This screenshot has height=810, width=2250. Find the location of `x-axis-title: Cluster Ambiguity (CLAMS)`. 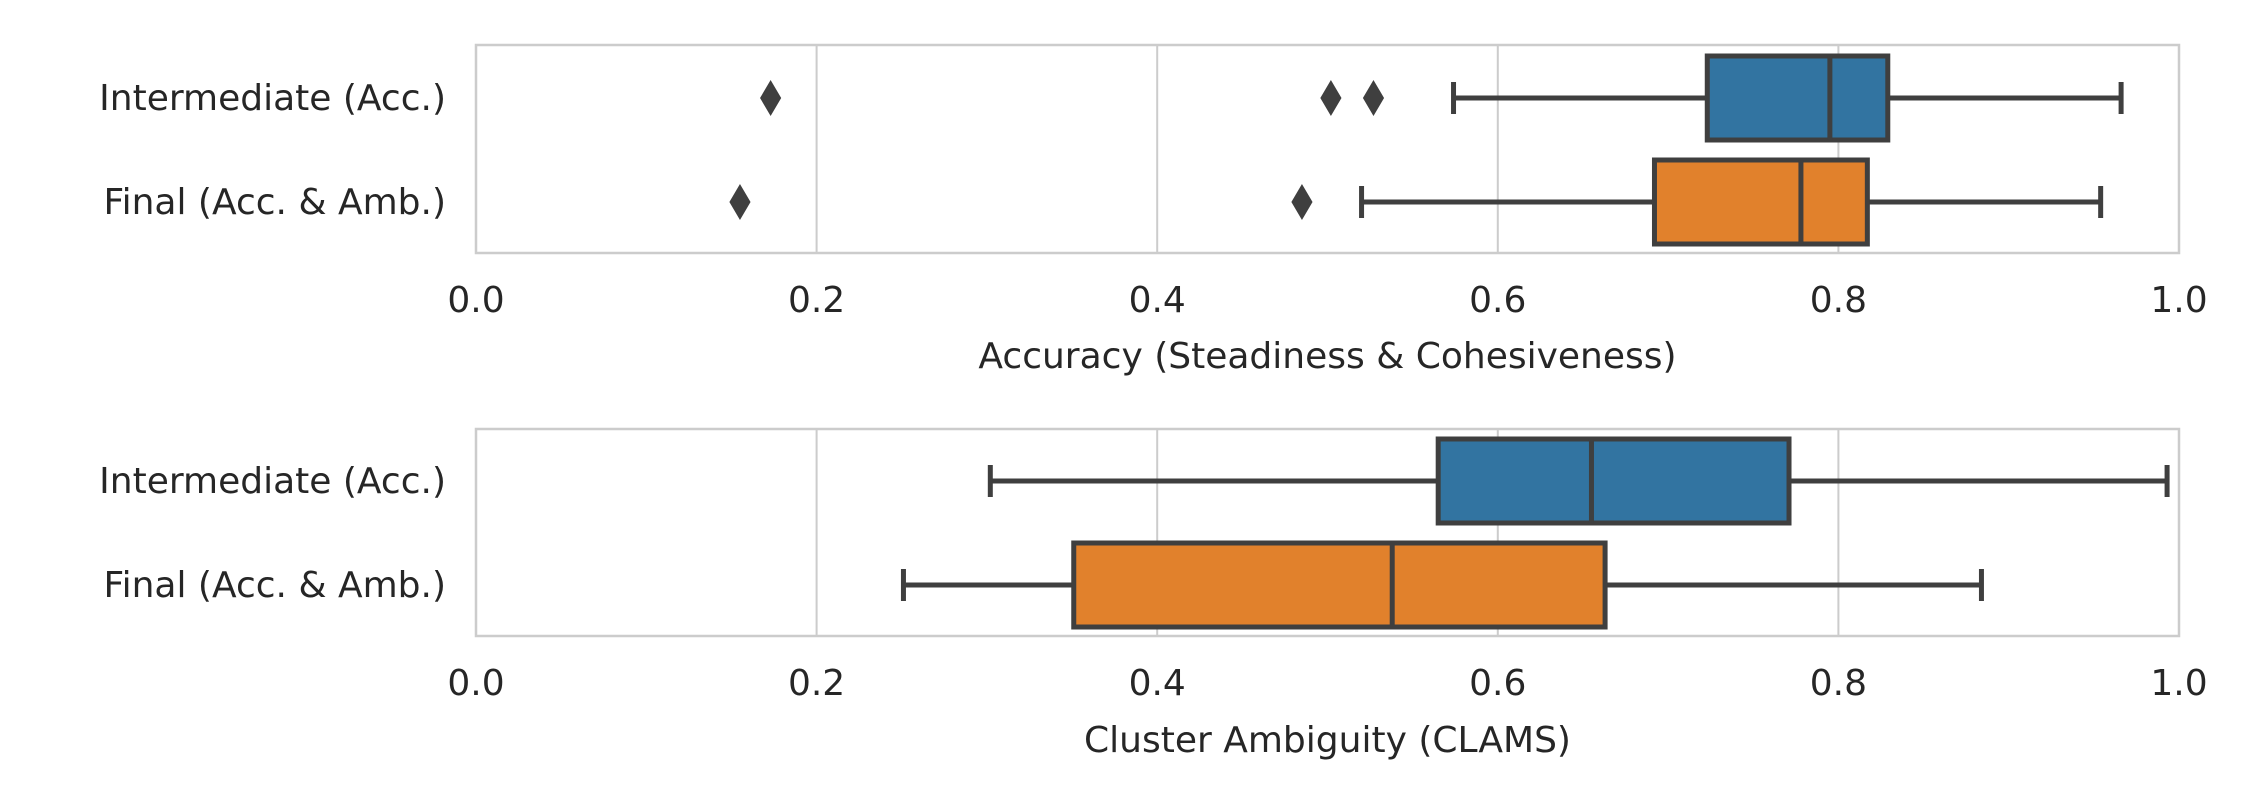

x-axis-title: Cluster Ambiguity (CLAMS) is located at coordinates (1327, 740).